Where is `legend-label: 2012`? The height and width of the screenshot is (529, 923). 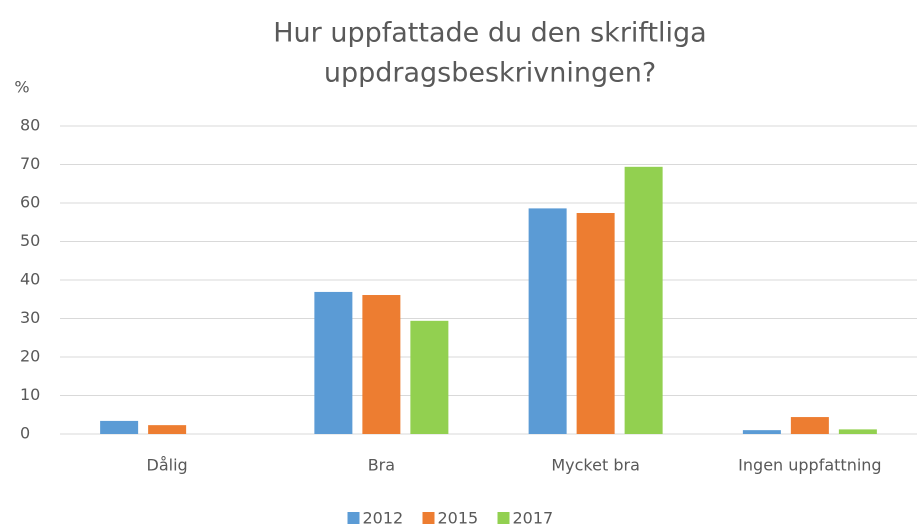 legend-label: 2012 is located at coordinates (383, 518).